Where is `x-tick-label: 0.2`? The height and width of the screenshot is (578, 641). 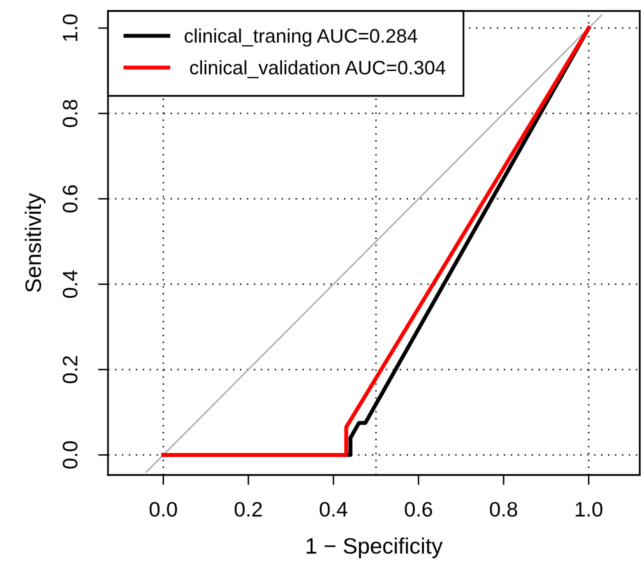 x-tick-label: 0.2 is located at coordinates (248, 509).